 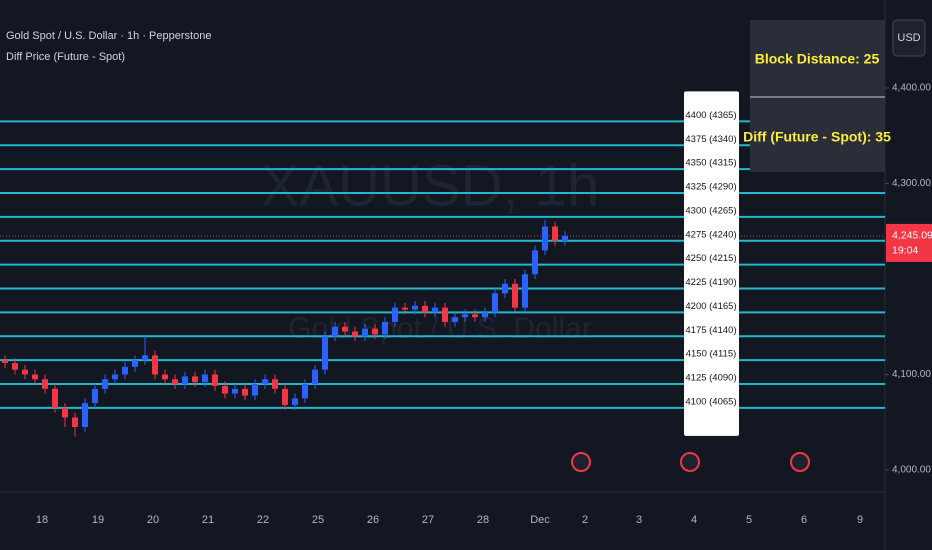 What do you see at coordinates (710, 139) in the screenshot?
I see `level-label: 4375 (4340)` at bounding box center [710, 139].